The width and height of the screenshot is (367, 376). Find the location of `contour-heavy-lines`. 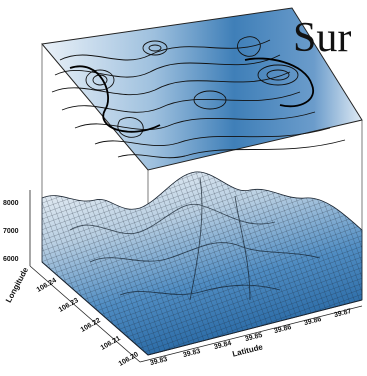

contour-heavy-lines is located at coordinates (192, 95).